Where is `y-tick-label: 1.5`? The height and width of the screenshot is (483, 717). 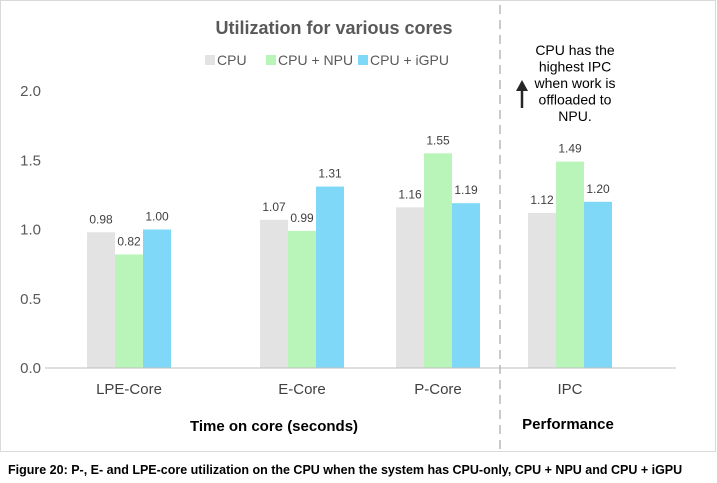 y-tick-label: 1.5 is located at coordinates (30, 160).